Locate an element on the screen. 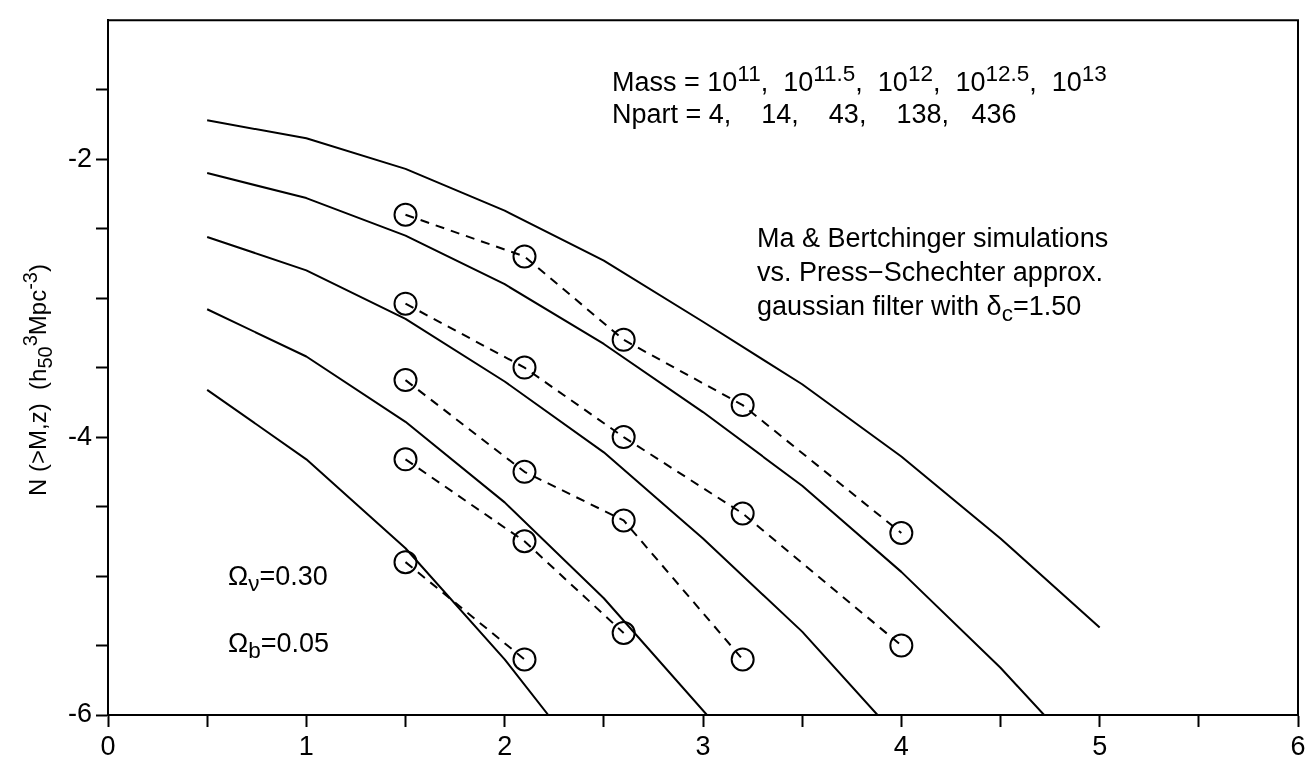 The width and height of the screenshot is (1312, 763). y-tick-label: -2 is located at coordinates (79, 157).